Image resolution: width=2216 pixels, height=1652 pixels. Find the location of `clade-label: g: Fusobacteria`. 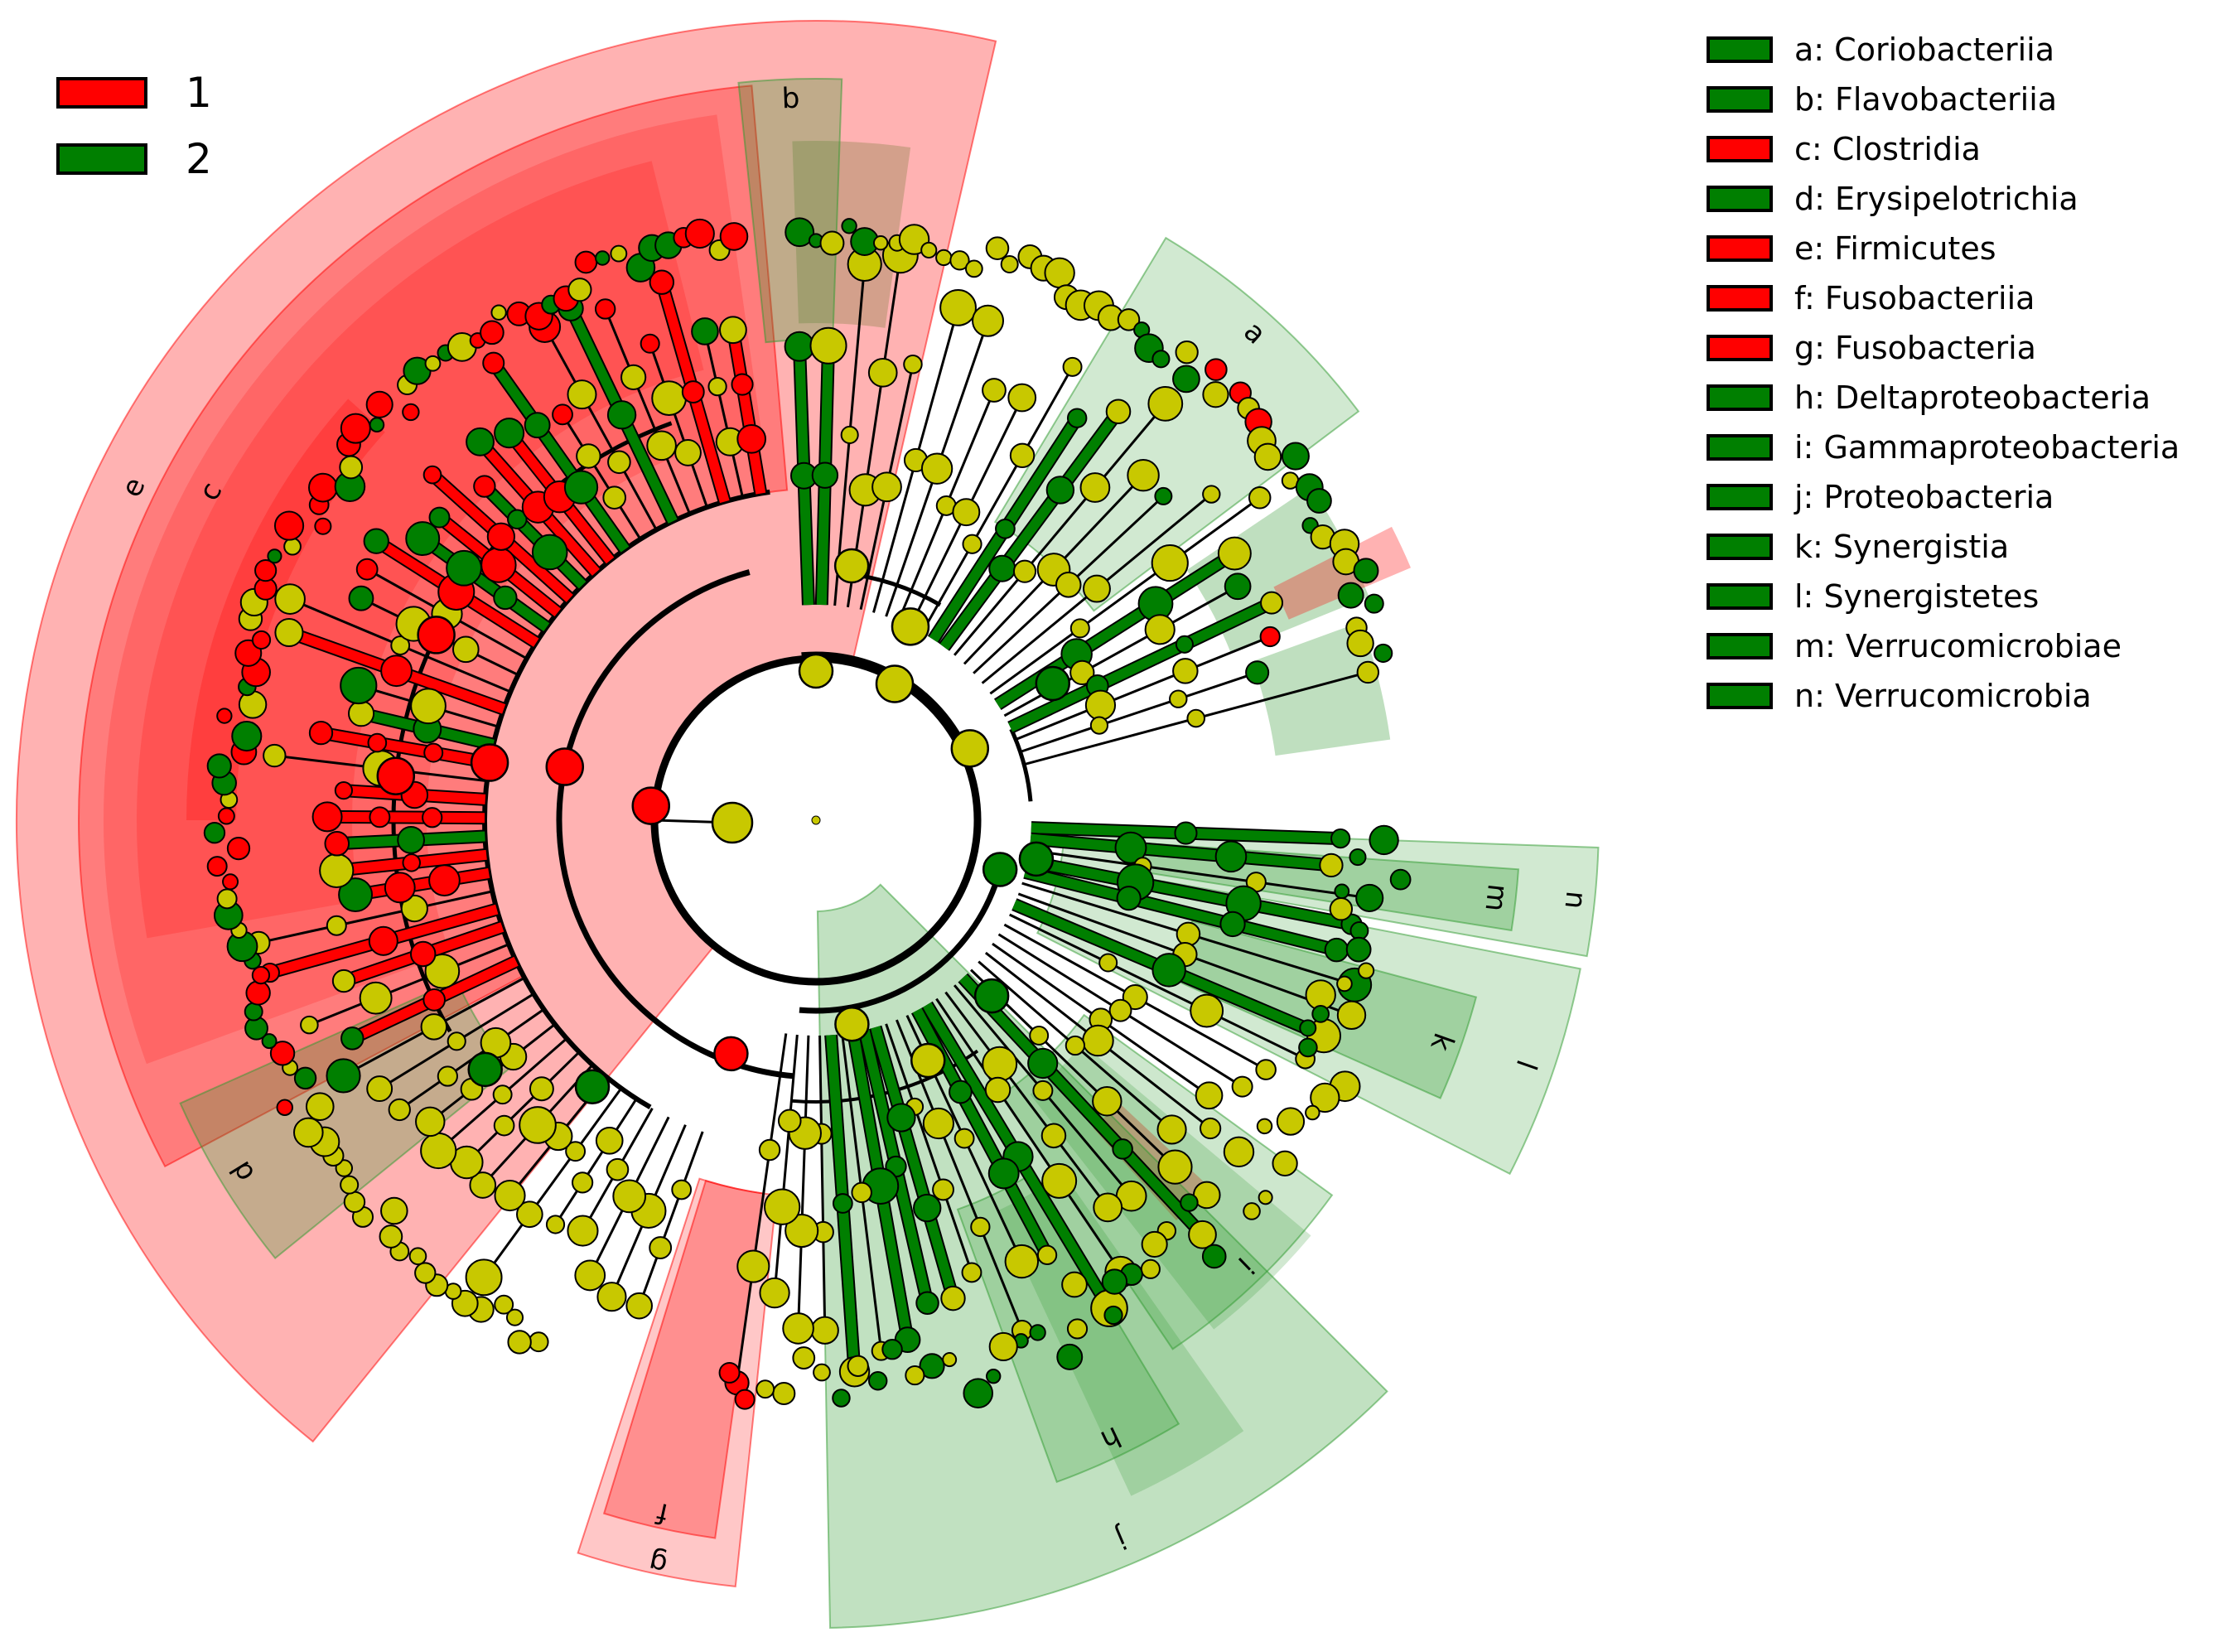

clade-label: g: Fusobacteria is located at coordinates (1915, 348).